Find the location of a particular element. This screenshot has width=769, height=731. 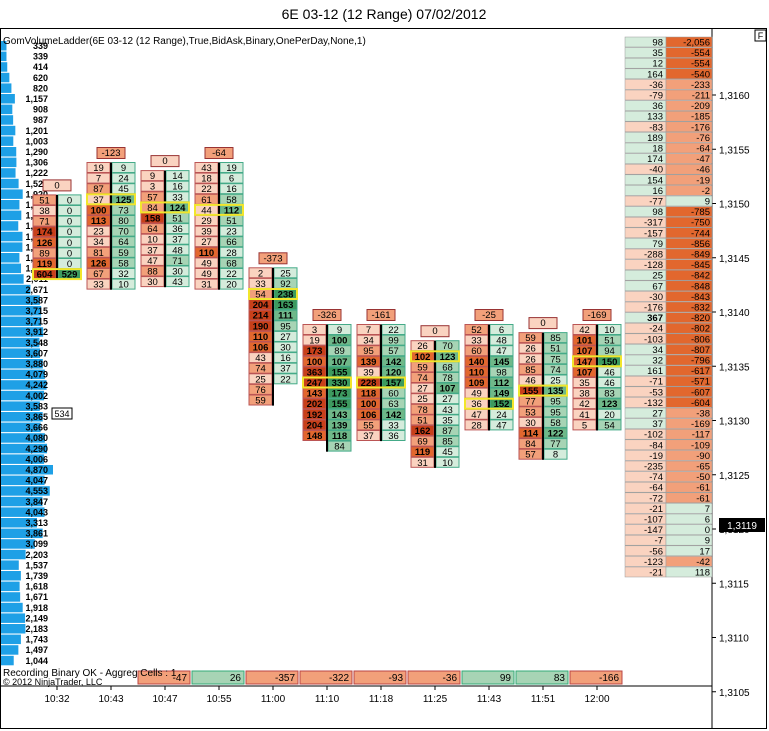

bid-value: 71 is located at coordinates (44, 222).